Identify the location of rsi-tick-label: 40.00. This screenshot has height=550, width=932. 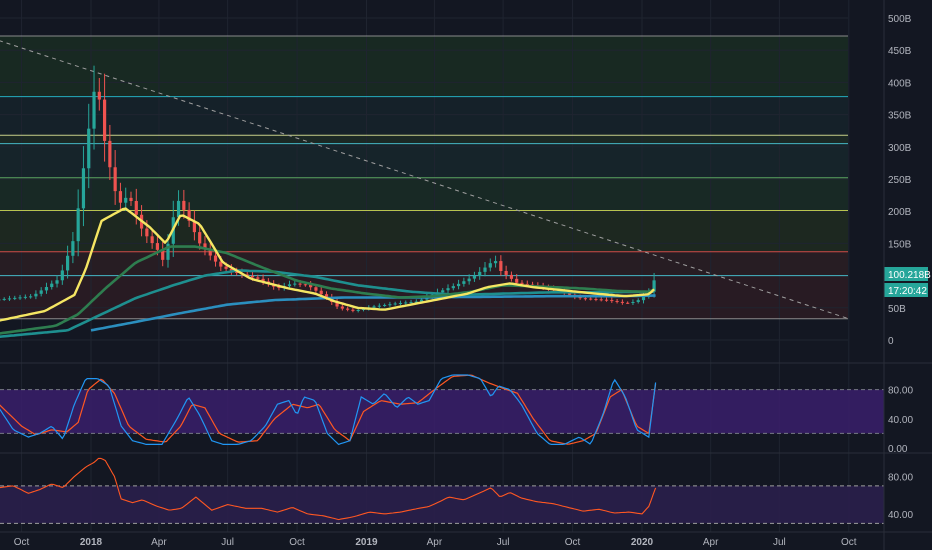
(900, 515).